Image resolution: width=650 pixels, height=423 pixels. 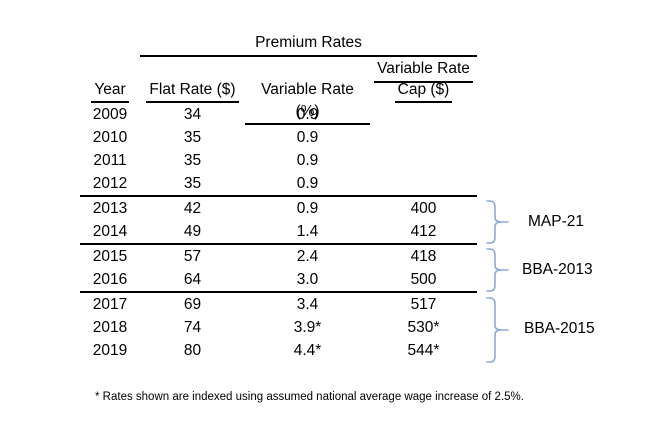 What do you see at coordinates (423, 208) in the screenshot?
I see `cap-cell: 400` at bounding box center [423, 208].